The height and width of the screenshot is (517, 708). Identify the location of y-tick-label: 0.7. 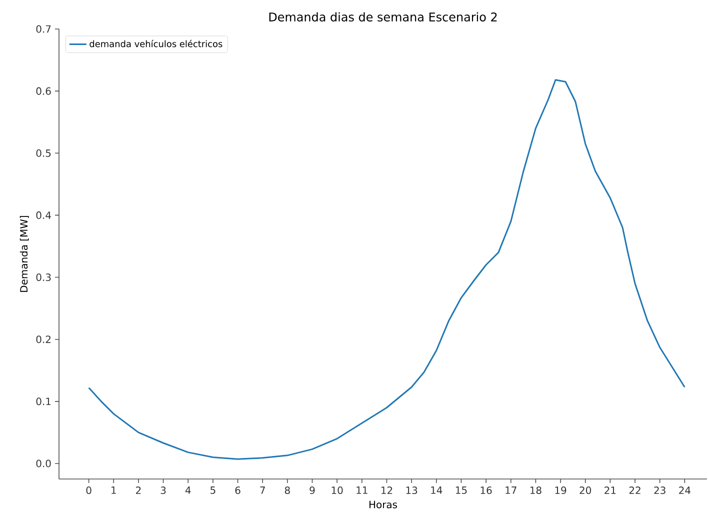
(43, 29).